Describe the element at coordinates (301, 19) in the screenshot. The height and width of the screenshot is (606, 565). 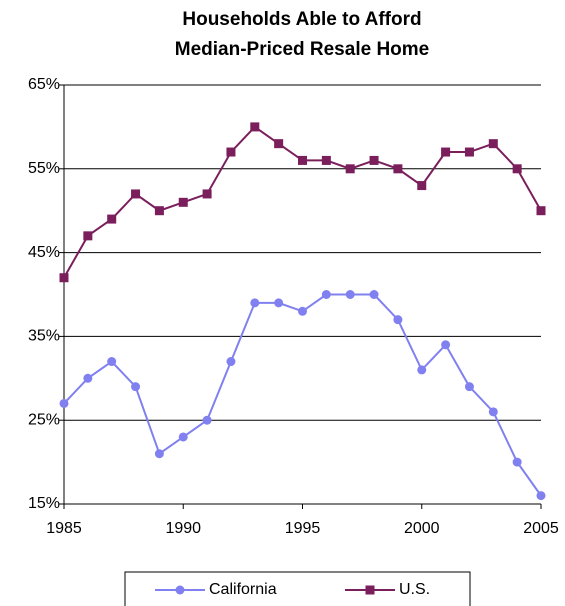
I see `chart-title: Households Able to Afford` at that location.